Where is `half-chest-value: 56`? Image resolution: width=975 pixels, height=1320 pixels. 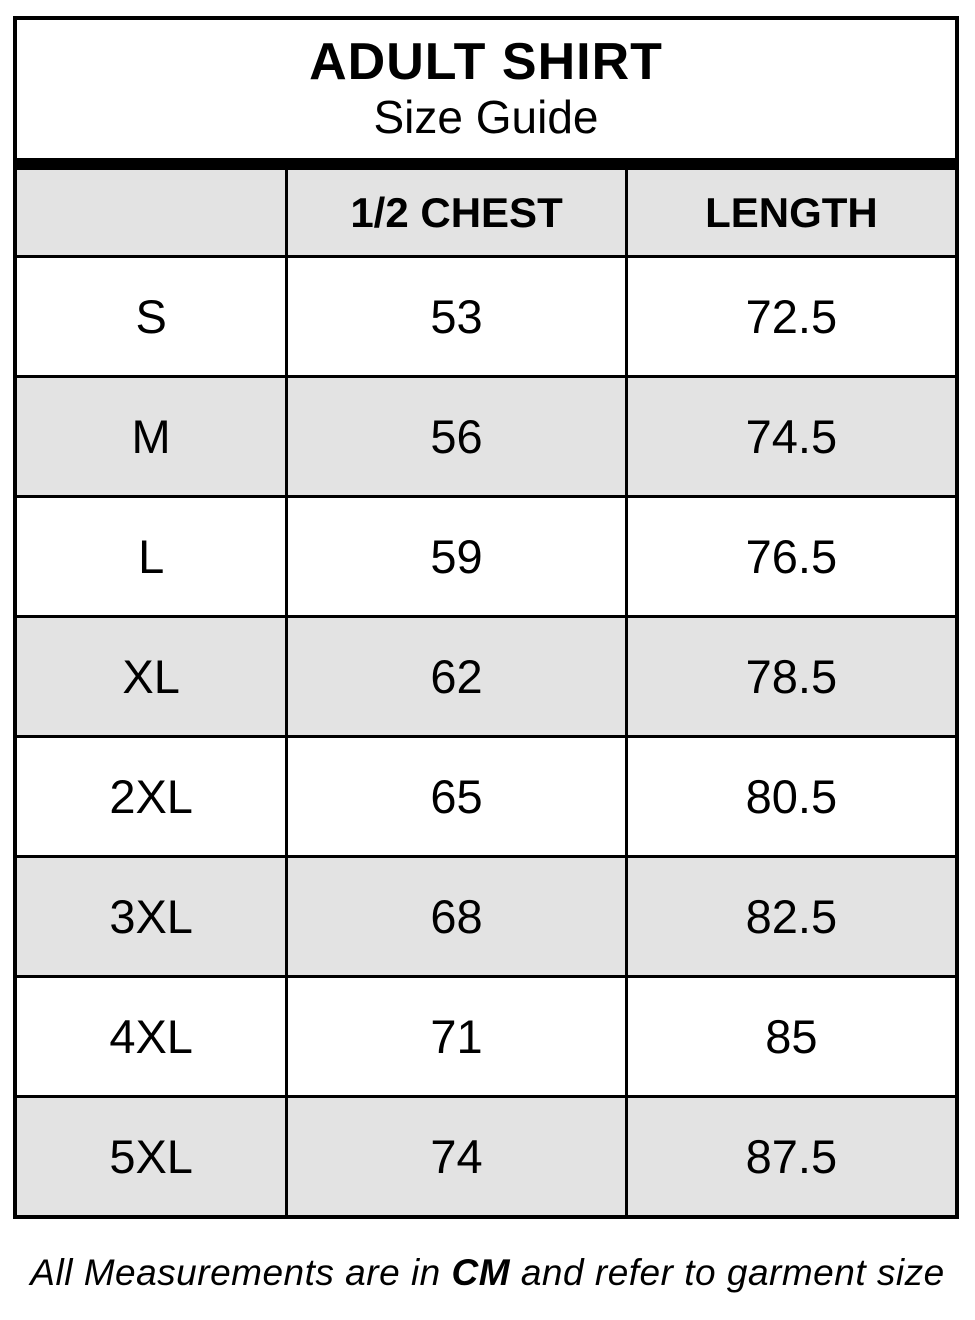 half-chest-value: 56 is located at coordinates (455, 436).